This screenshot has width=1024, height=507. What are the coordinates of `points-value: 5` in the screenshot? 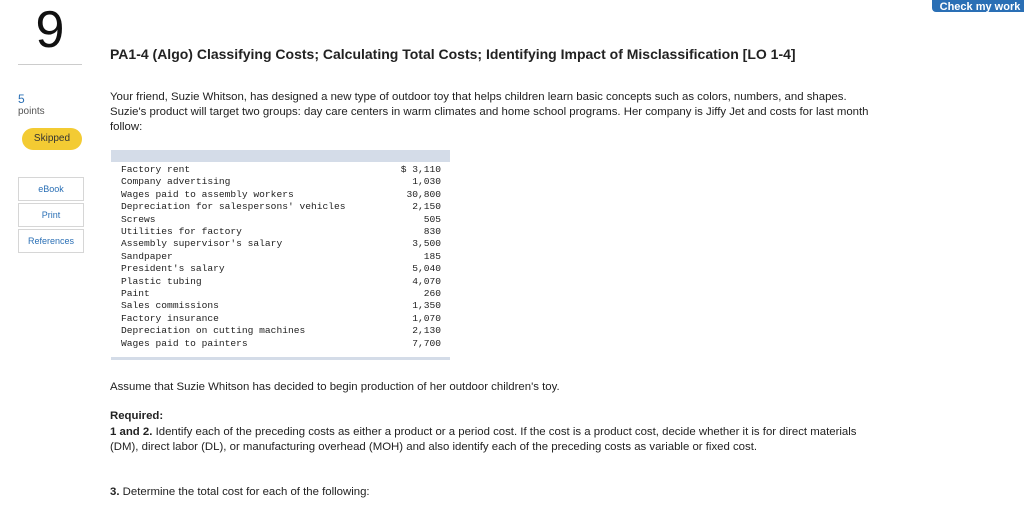 It's located at (21, 99).